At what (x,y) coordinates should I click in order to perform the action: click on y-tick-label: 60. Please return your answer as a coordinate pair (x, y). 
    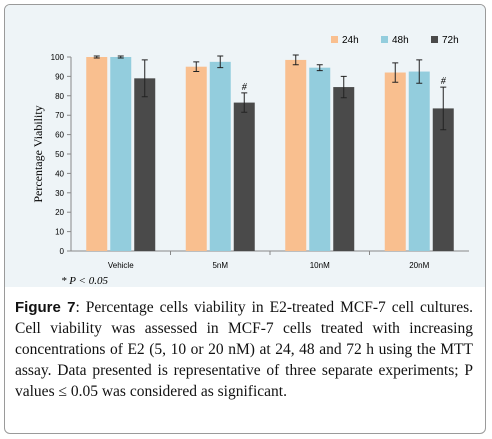
    Looking at the image, I should click on (59, 135).